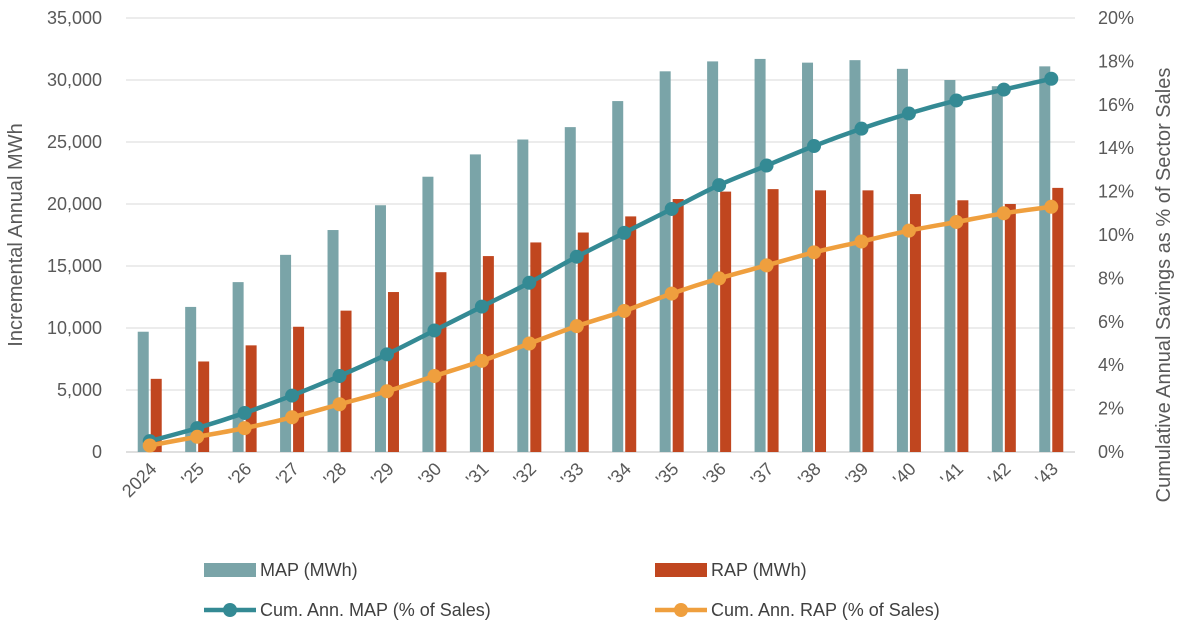 The width and height of the screenshot is (1180, 625). I want to click on x-tick-label: 2024, so click(139, 480).